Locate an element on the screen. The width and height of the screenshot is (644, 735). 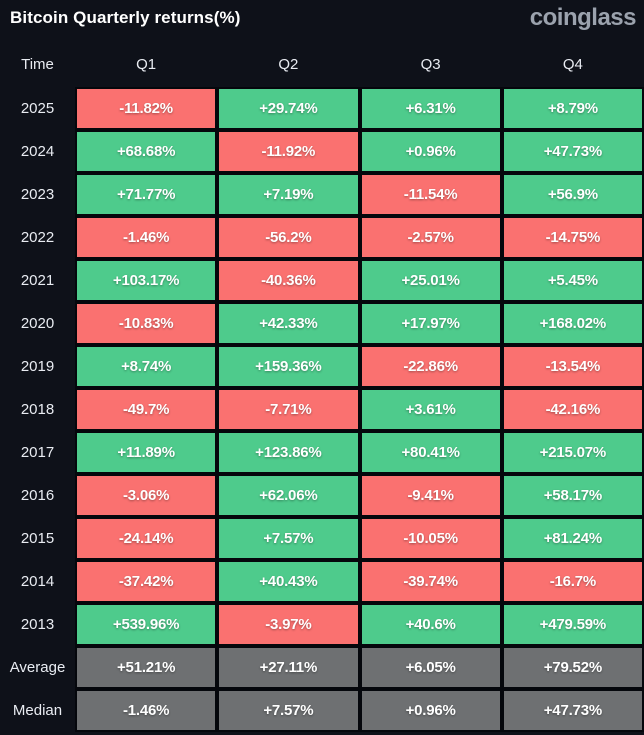
return-cell: -9.41% is located at coordinates (430, 495).